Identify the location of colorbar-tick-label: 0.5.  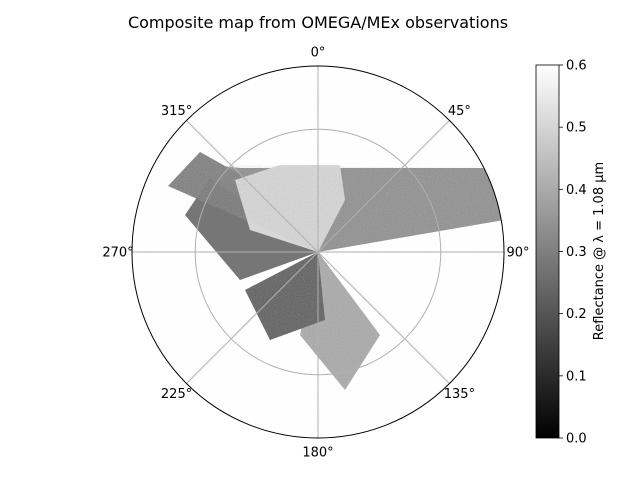
(576, 128).